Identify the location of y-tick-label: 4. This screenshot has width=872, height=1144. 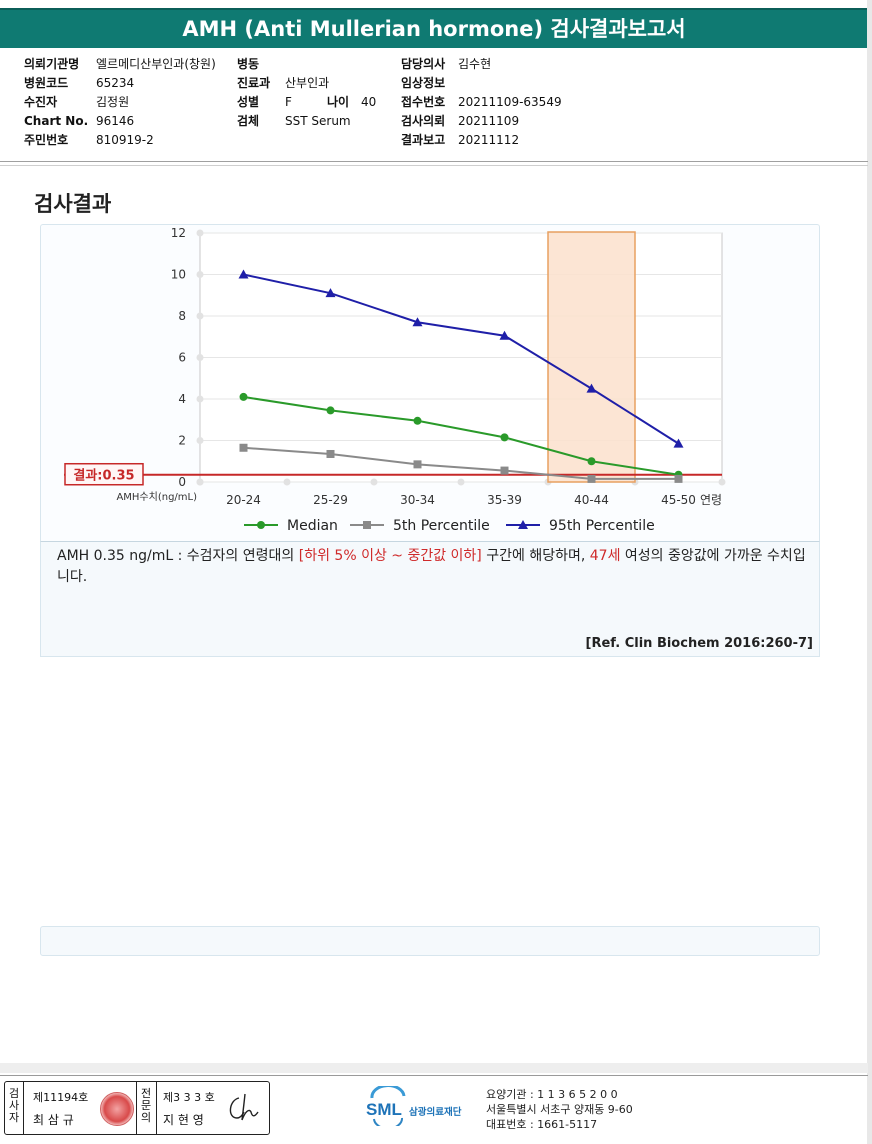
(182, 399).